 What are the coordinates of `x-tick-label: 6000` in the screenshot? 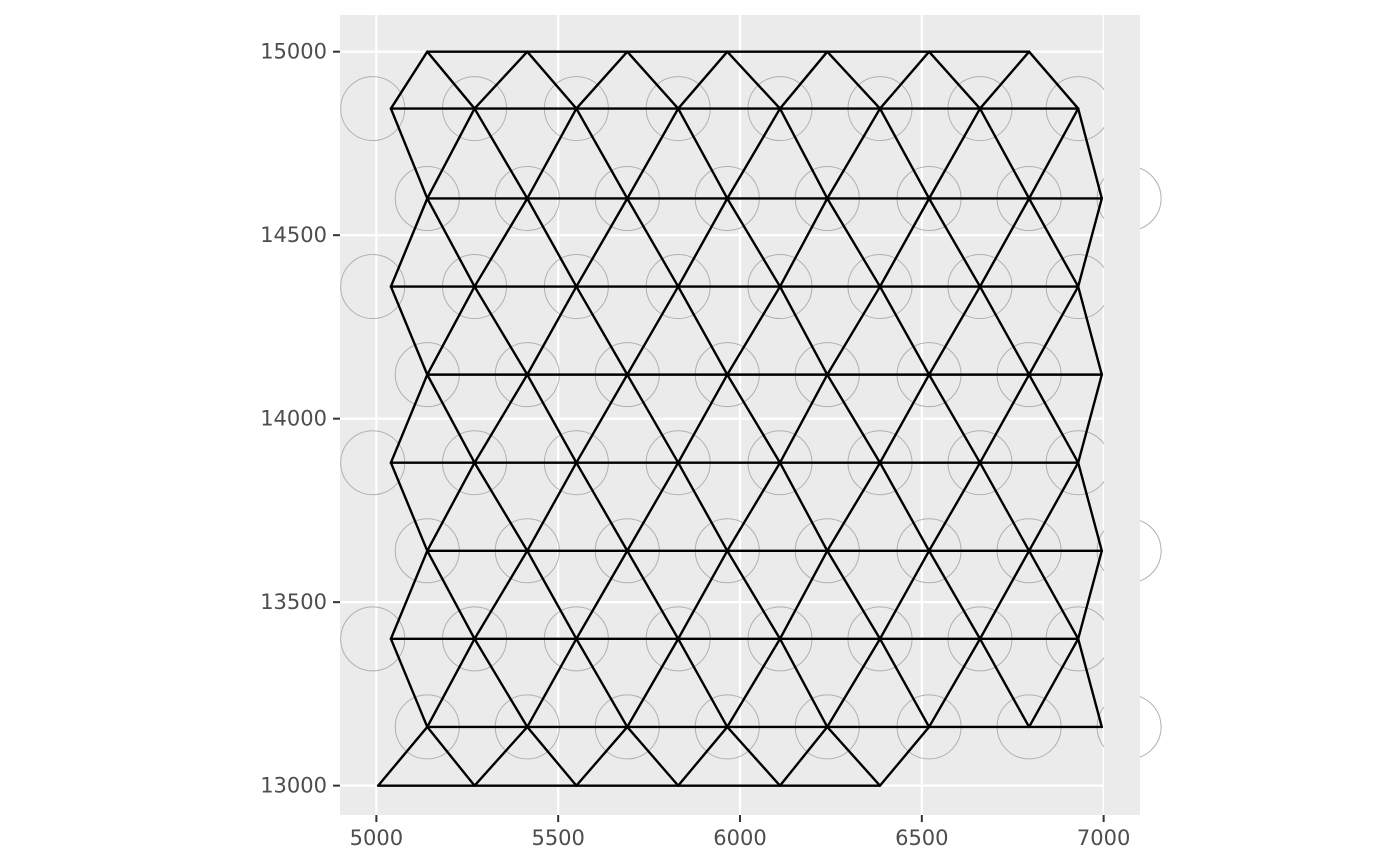 It's located at (739, 838).